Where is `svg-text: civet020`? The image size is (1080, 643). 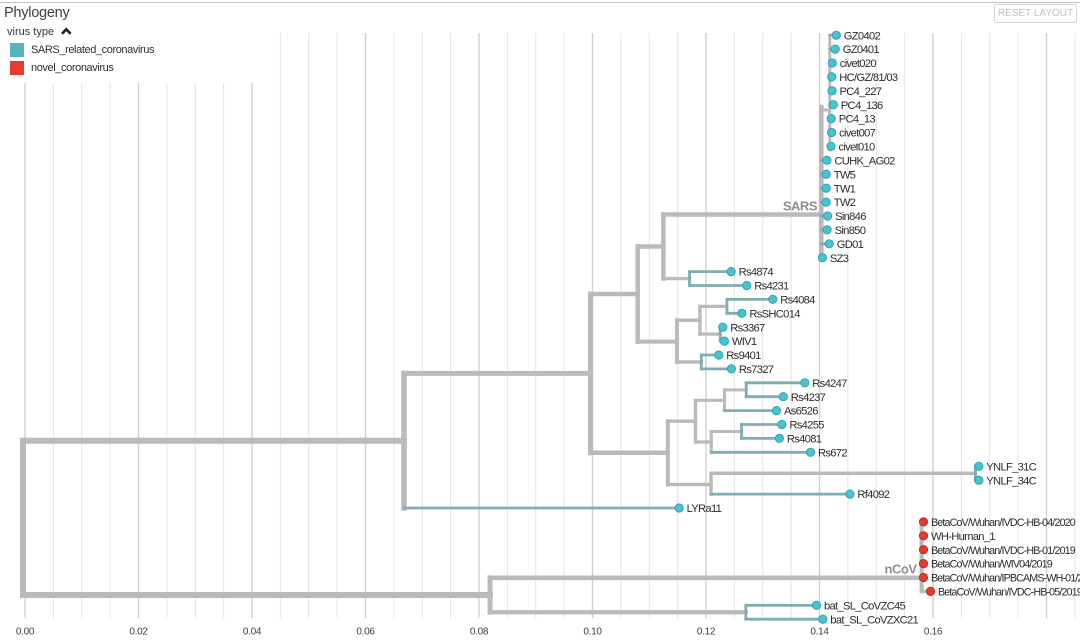
svg-text: civet020 is located at coordinates (858, 64).